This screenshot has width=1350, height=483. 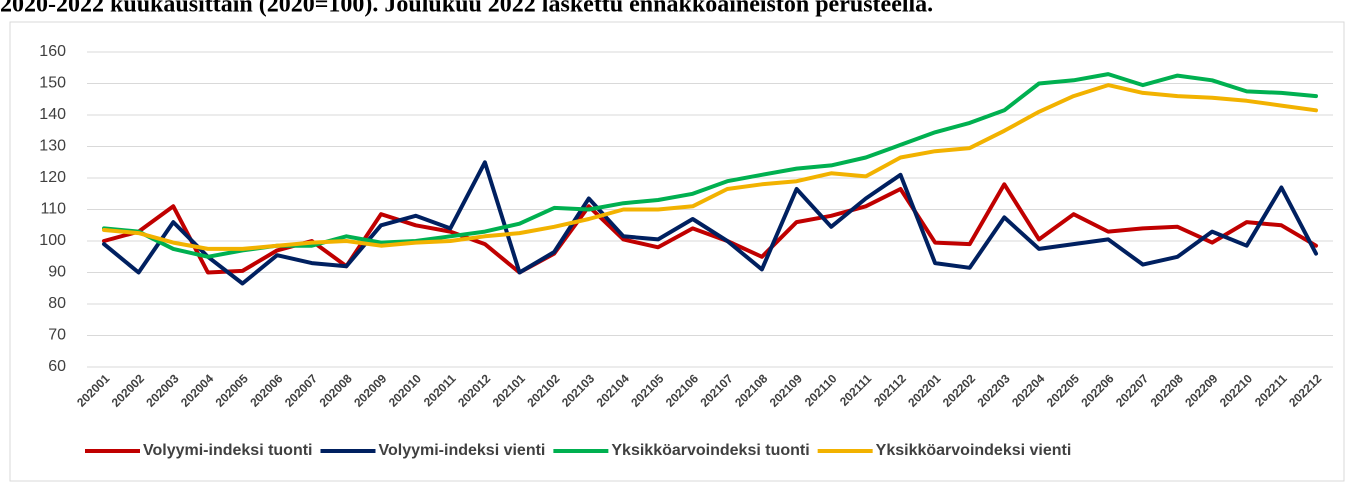 I want to click on x-tick-label: 202209, so click(x=1201, y=390).